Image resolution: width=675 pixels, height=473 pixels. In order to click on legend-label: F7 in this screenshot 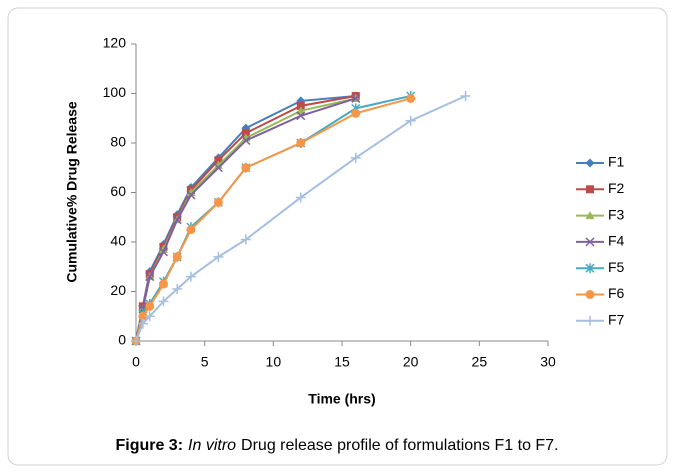, I will do `click(616, 320)`.